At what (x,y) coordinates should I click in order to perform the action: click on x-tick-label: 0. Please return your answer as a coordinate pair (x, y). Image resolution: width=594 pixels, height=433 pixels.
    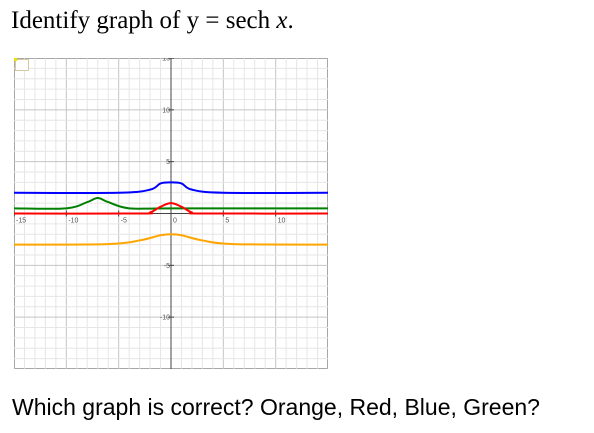
    Looking at the image, I should click on (175, 221).